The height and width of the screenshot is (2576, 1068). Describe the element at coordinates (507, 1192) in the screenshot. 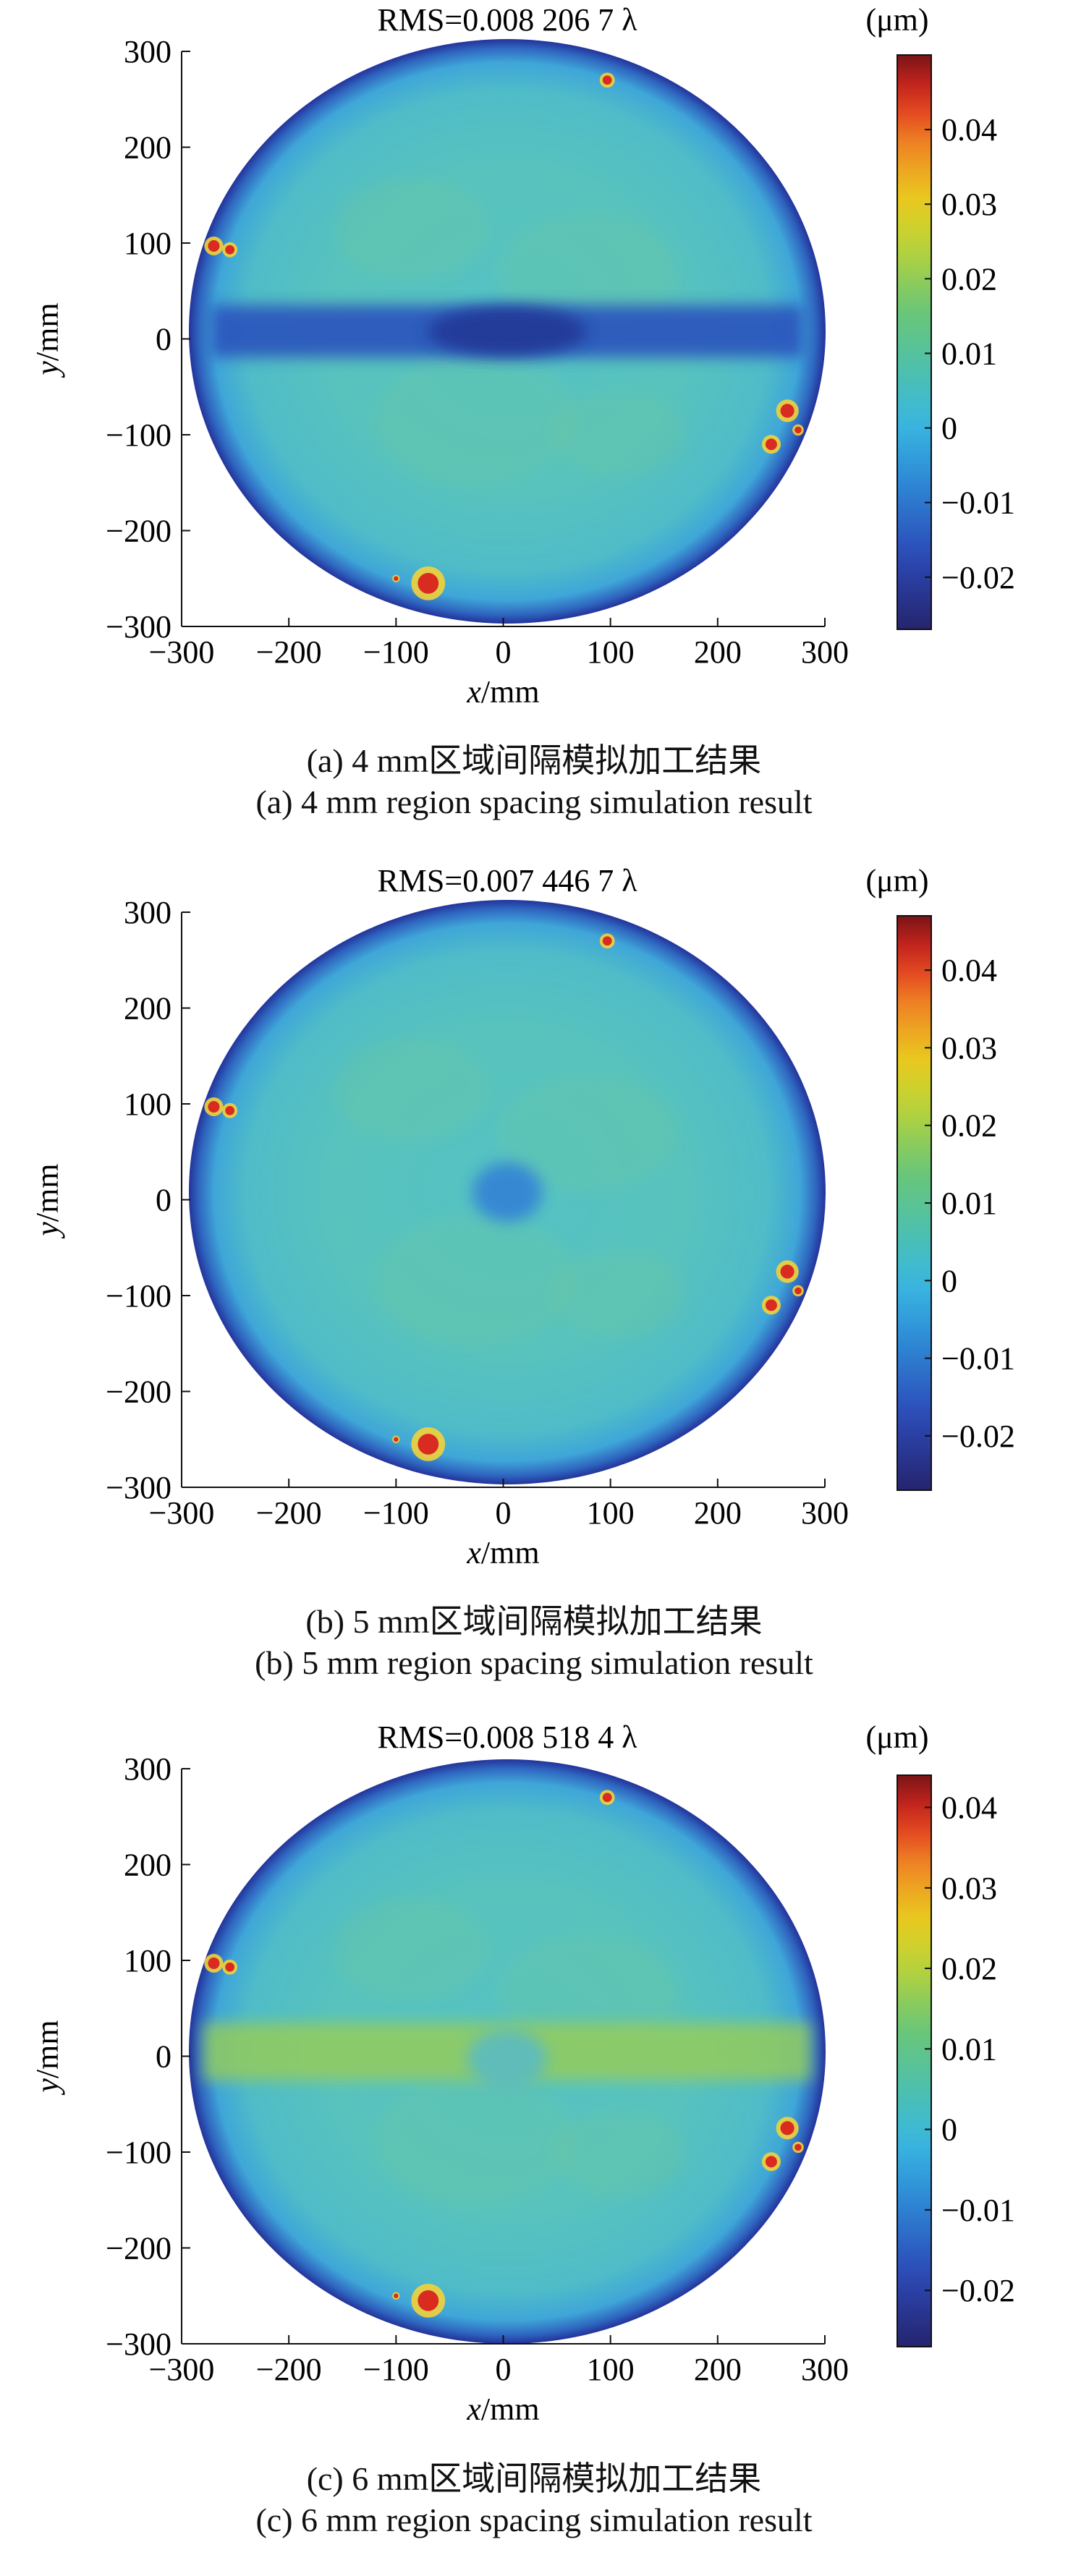

I see `center-spot` at that location.